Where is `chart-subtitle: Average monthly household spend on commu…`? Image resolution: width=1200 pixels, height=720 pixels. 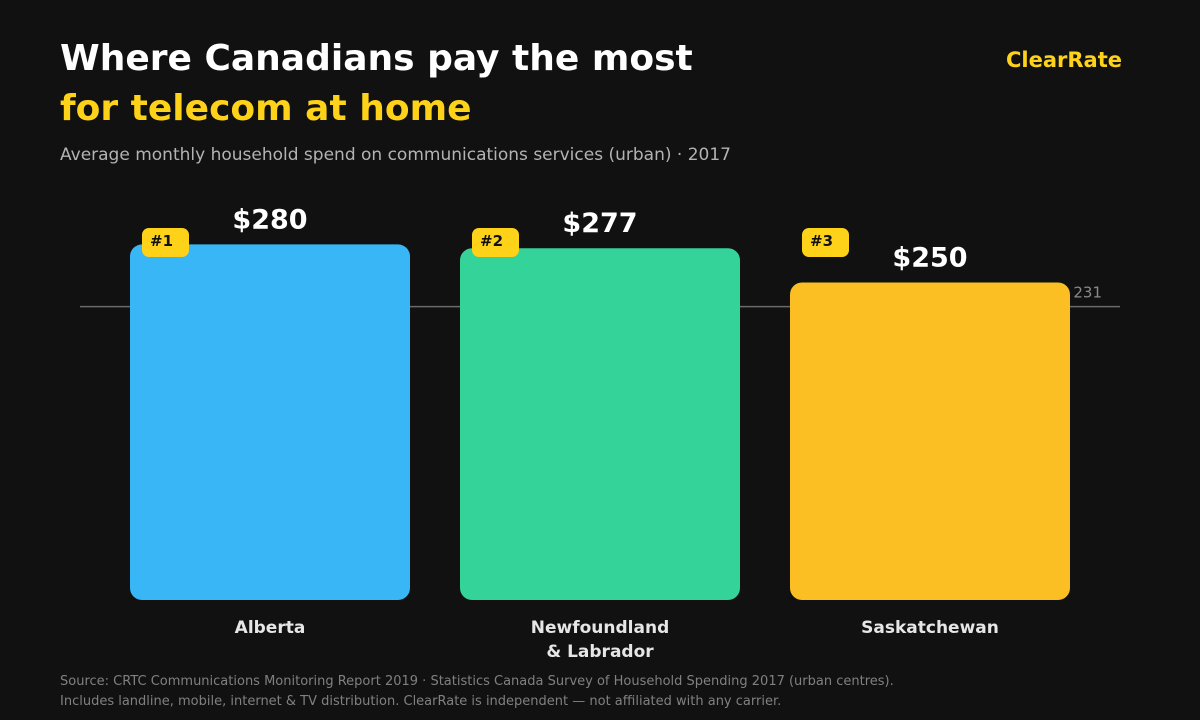
chart-subtitle: Average monthly household spend on commu… is located at coordinates (395, 155).